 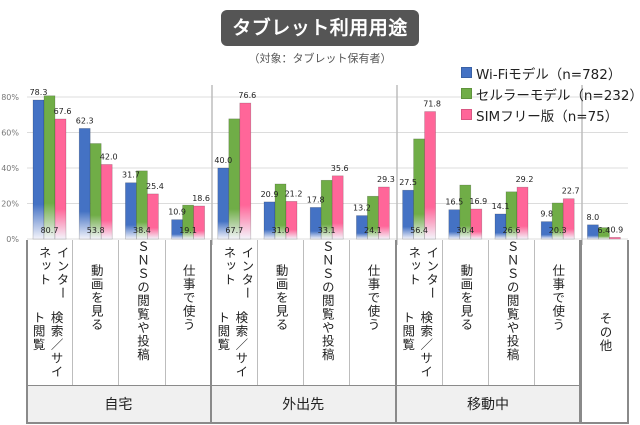 I want to click on data-label-simfree: 29.3, so click(x=386, y=179).